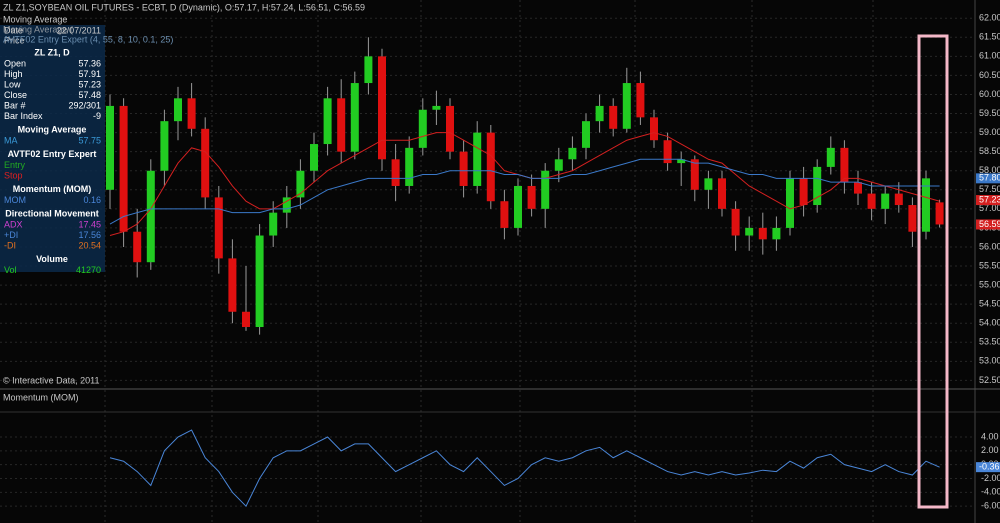  I want to click on dw-section-title: AVTF02 Entry Expert, so click(52, 154).